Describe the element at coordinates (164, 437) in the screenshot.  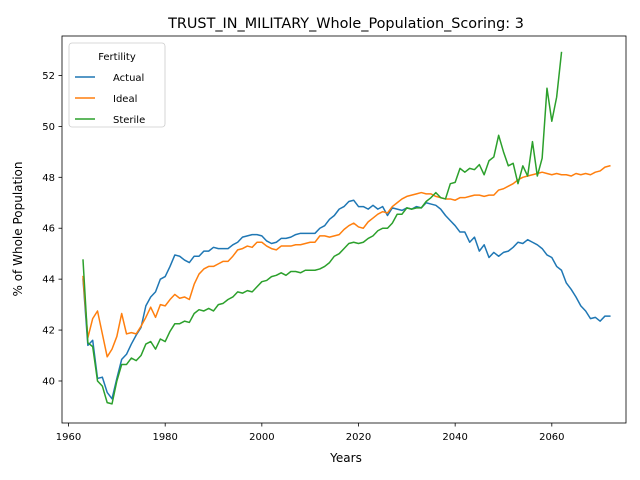
I see `x-tick-label: 1980` at that location.